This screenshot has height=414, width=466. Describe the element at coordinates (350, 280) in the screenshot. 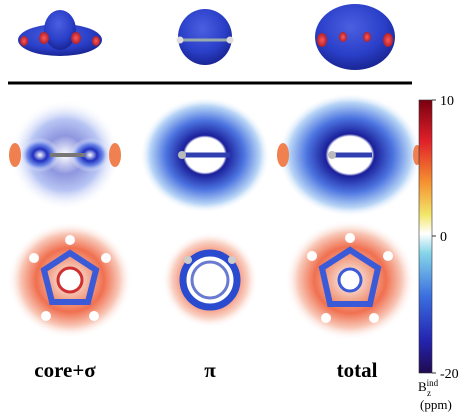

I see `map-top-total` at that location.